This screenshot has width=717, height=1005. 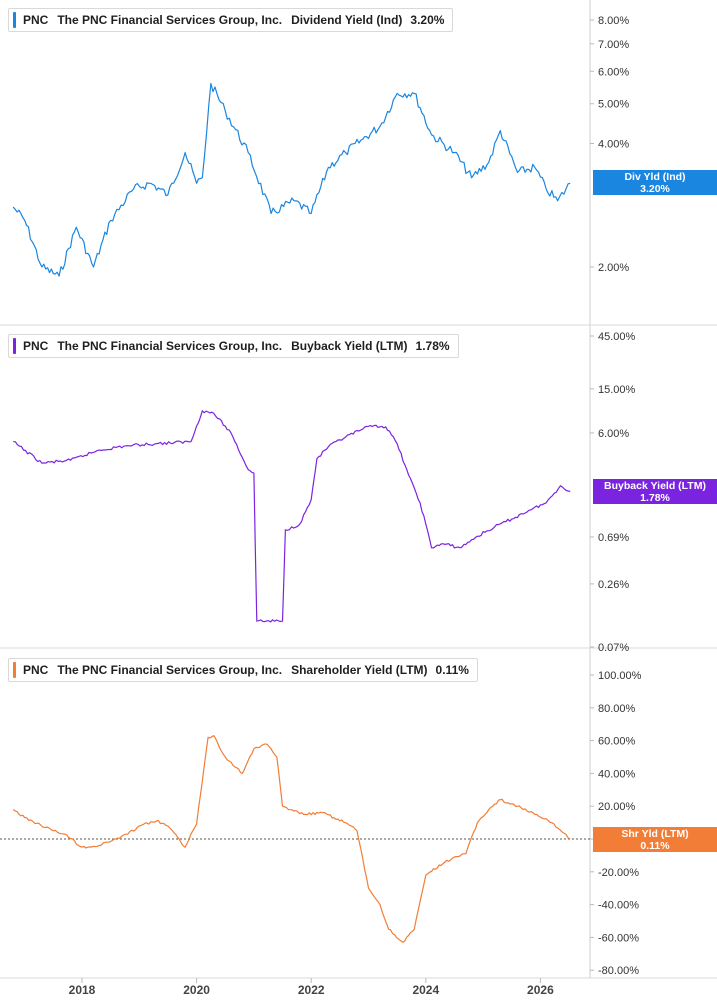 What do you see at coordinates (349, 346) in the screenshot?
I see `metric-label: Buyback Yield (LTM)` at bounding box center [349, 346].